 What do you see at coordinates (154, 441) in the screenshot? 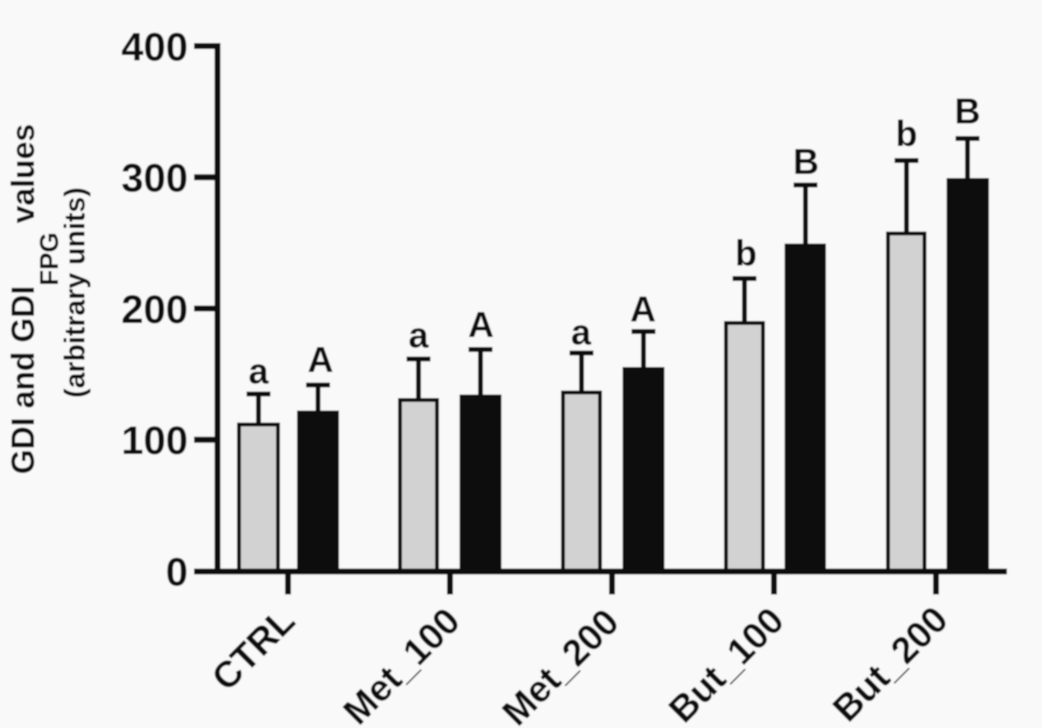
I see `svg-text: 100` at bounding box center [154, 441].